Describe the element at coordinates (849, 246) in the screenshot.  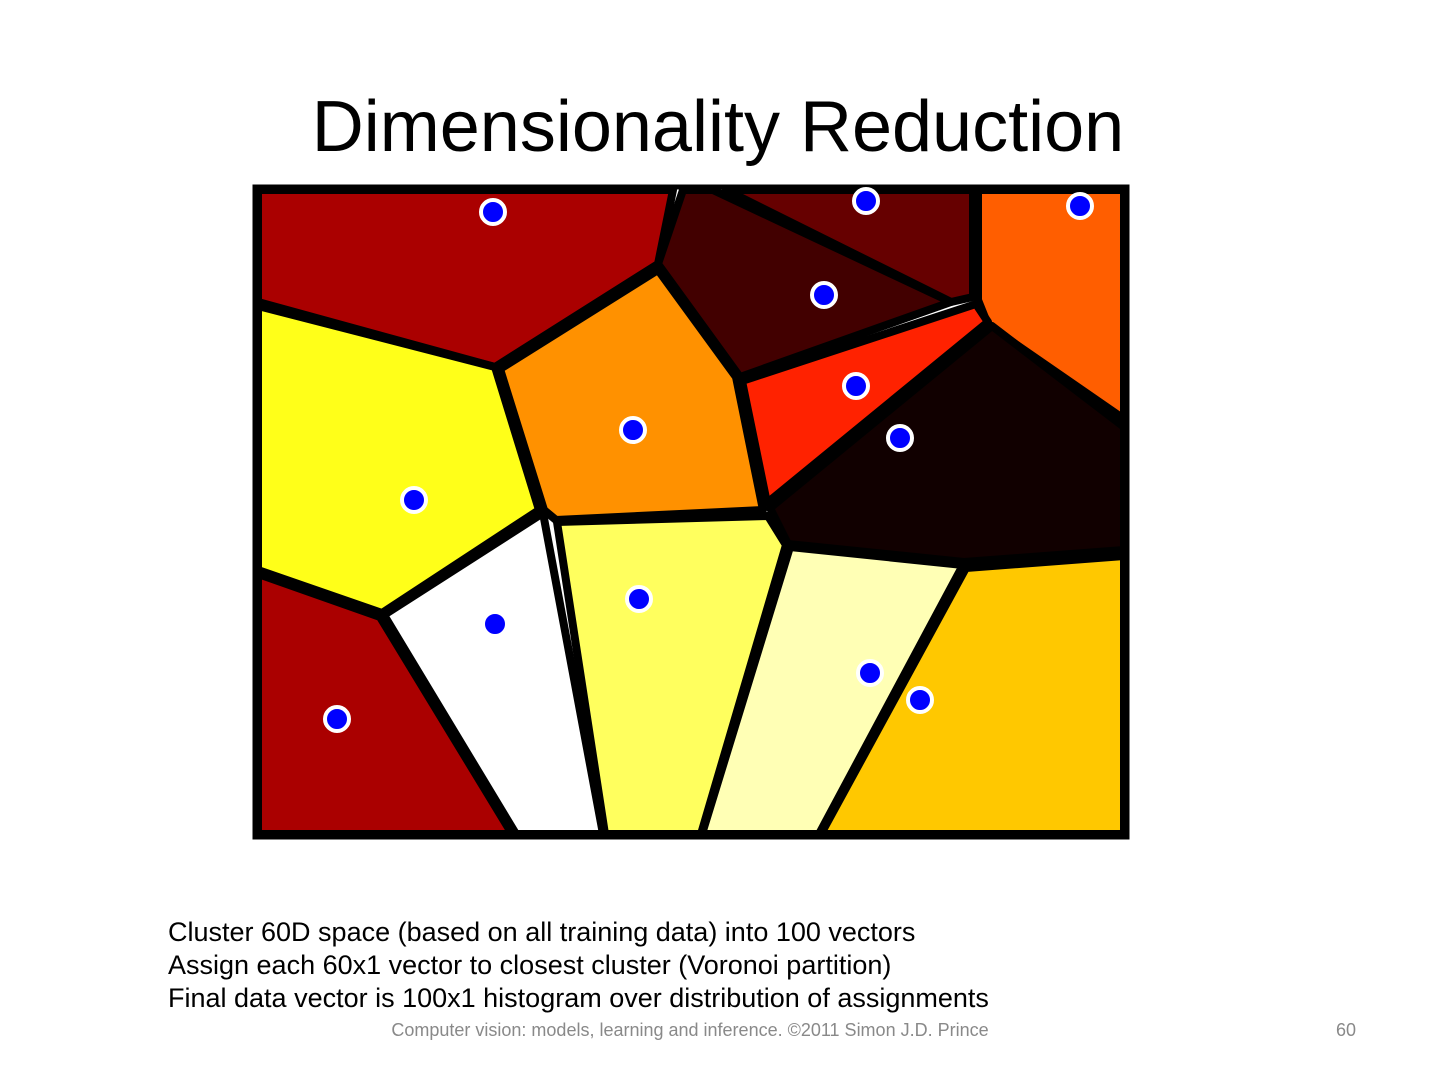
I see `voronoi-cell-top-right-dark` at that location.